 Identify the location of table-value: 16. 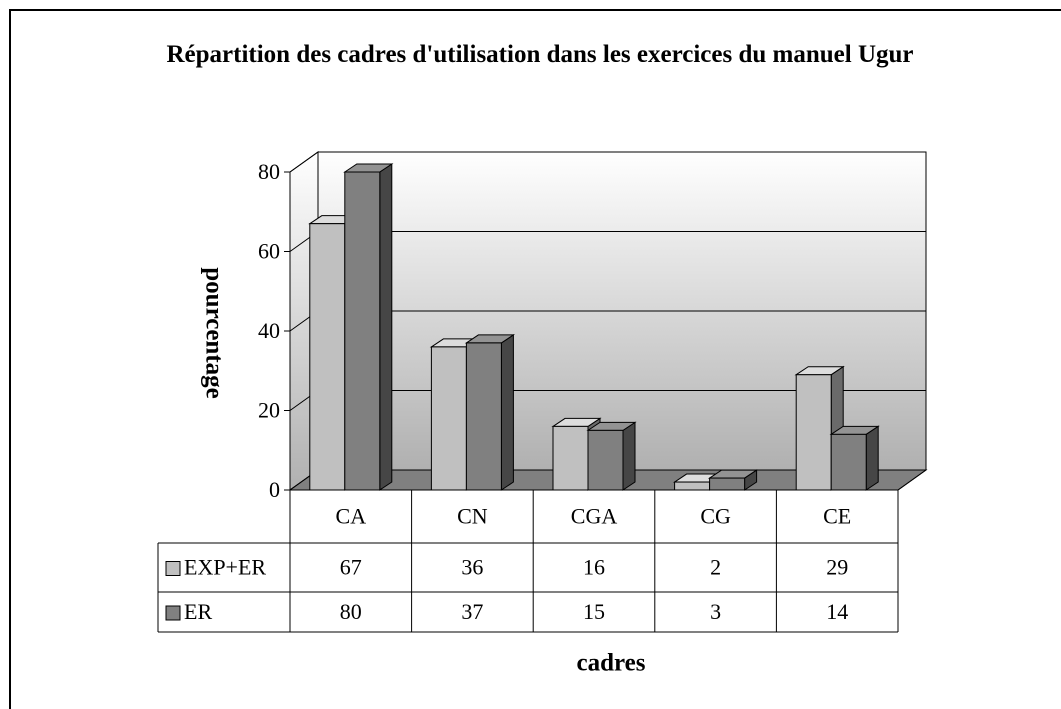
(594, 567).